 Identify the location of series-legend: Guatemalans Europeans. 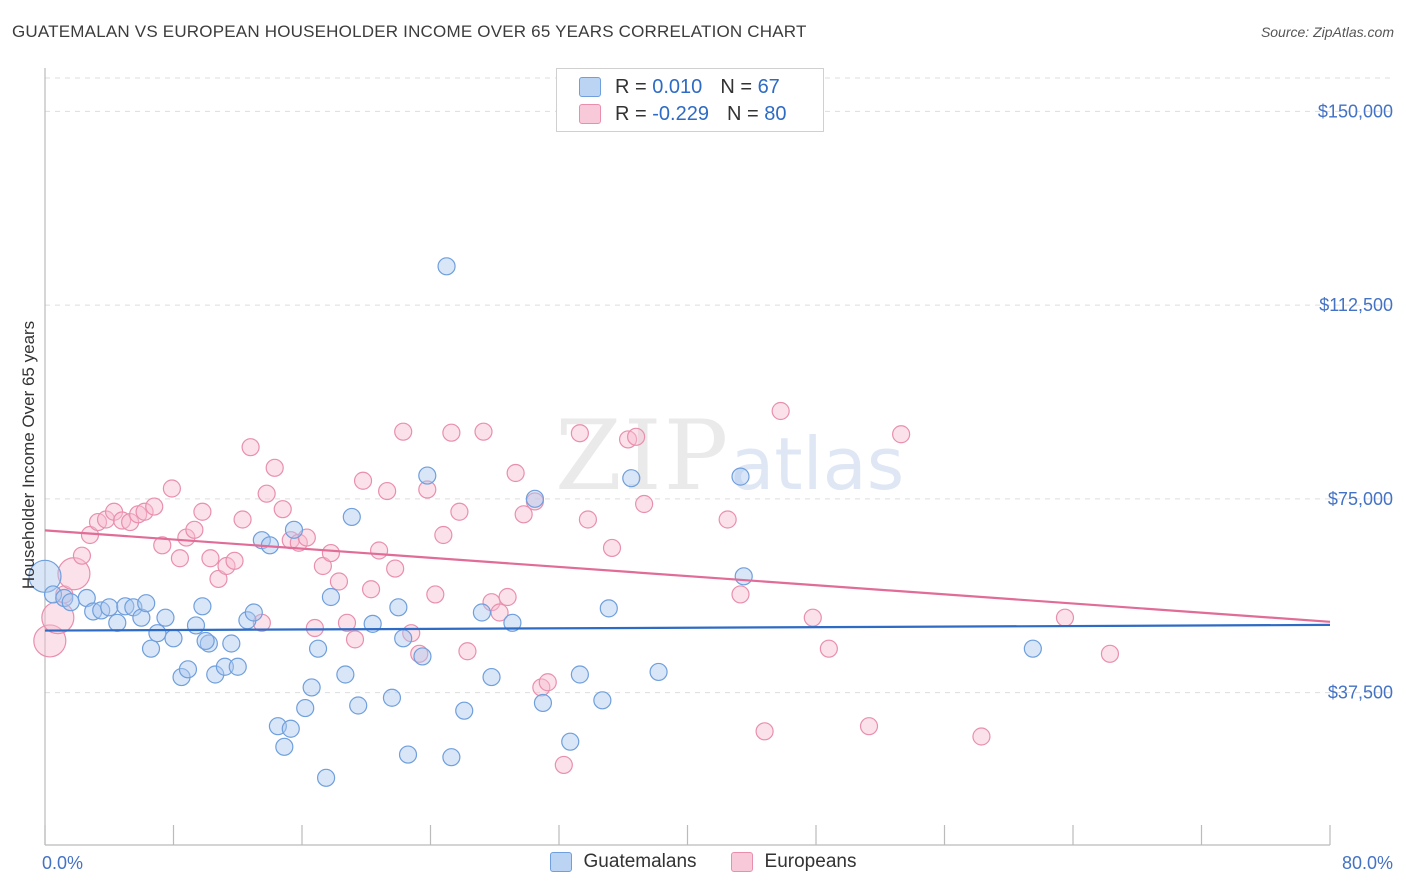
(703, 862).